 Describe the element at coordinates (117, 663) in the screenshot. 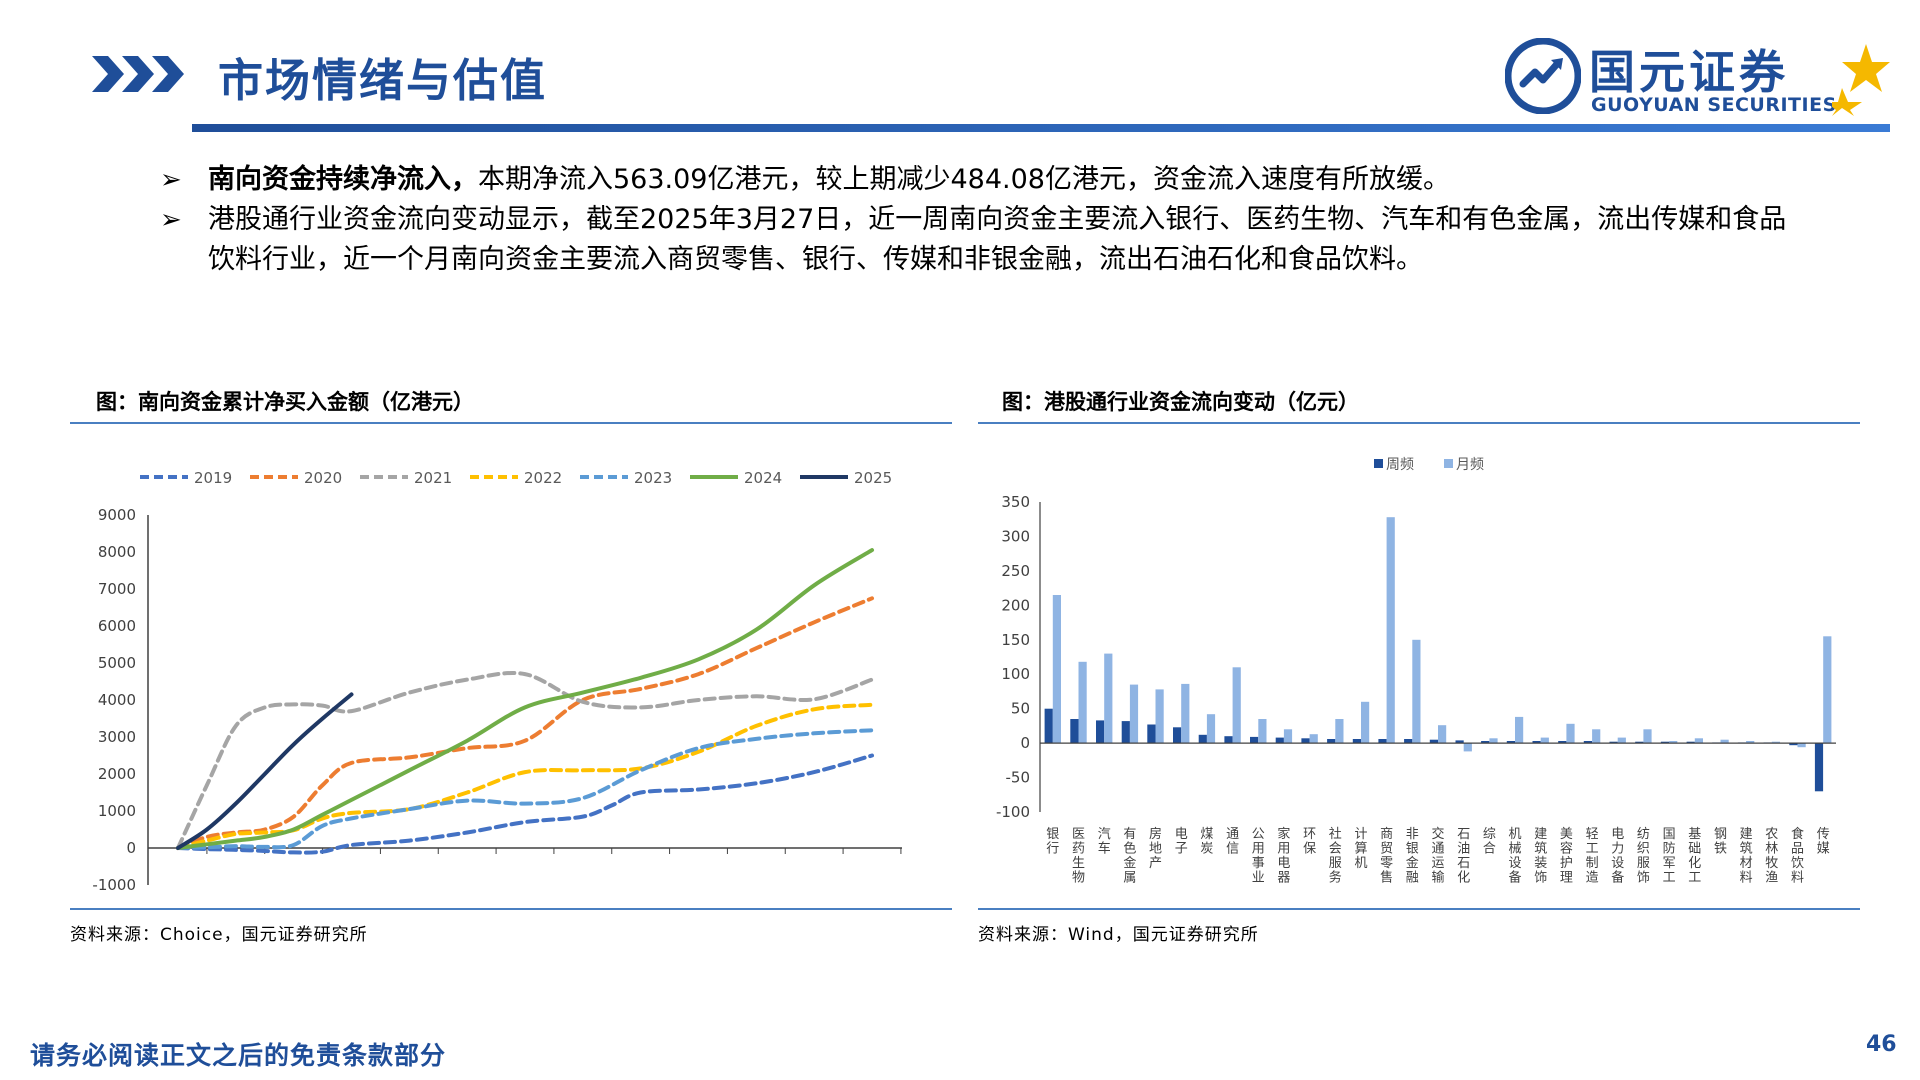

I see `y-tick-label: 5000` at that location.